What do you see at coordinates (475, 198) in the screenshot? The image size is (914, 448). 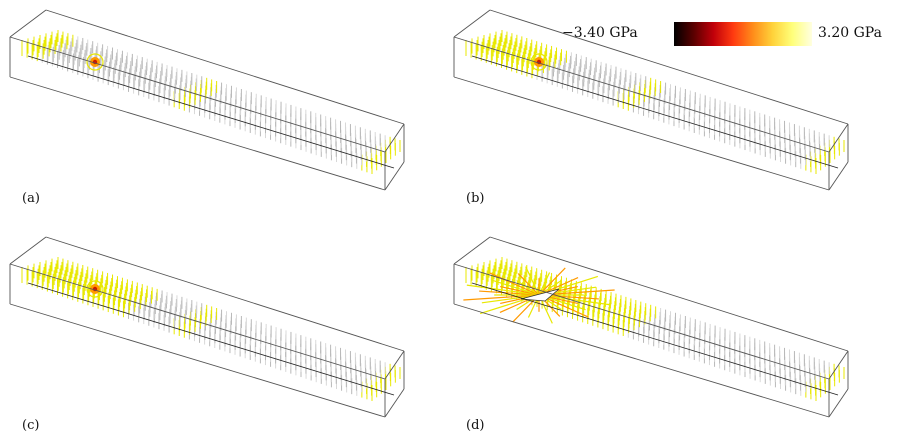 I see `panel-b-label: (b)` at bounding box center [475, 198].